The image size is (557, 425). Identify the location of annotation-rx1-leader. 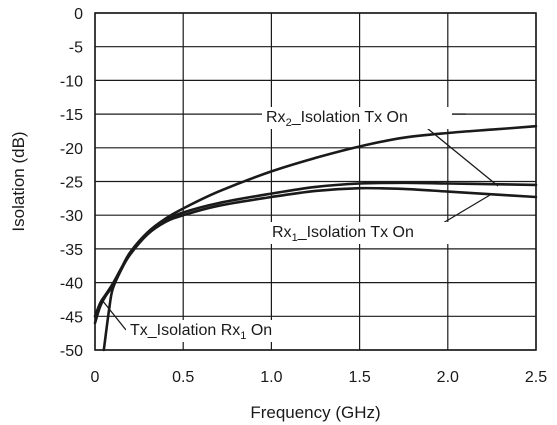
(464, 210).